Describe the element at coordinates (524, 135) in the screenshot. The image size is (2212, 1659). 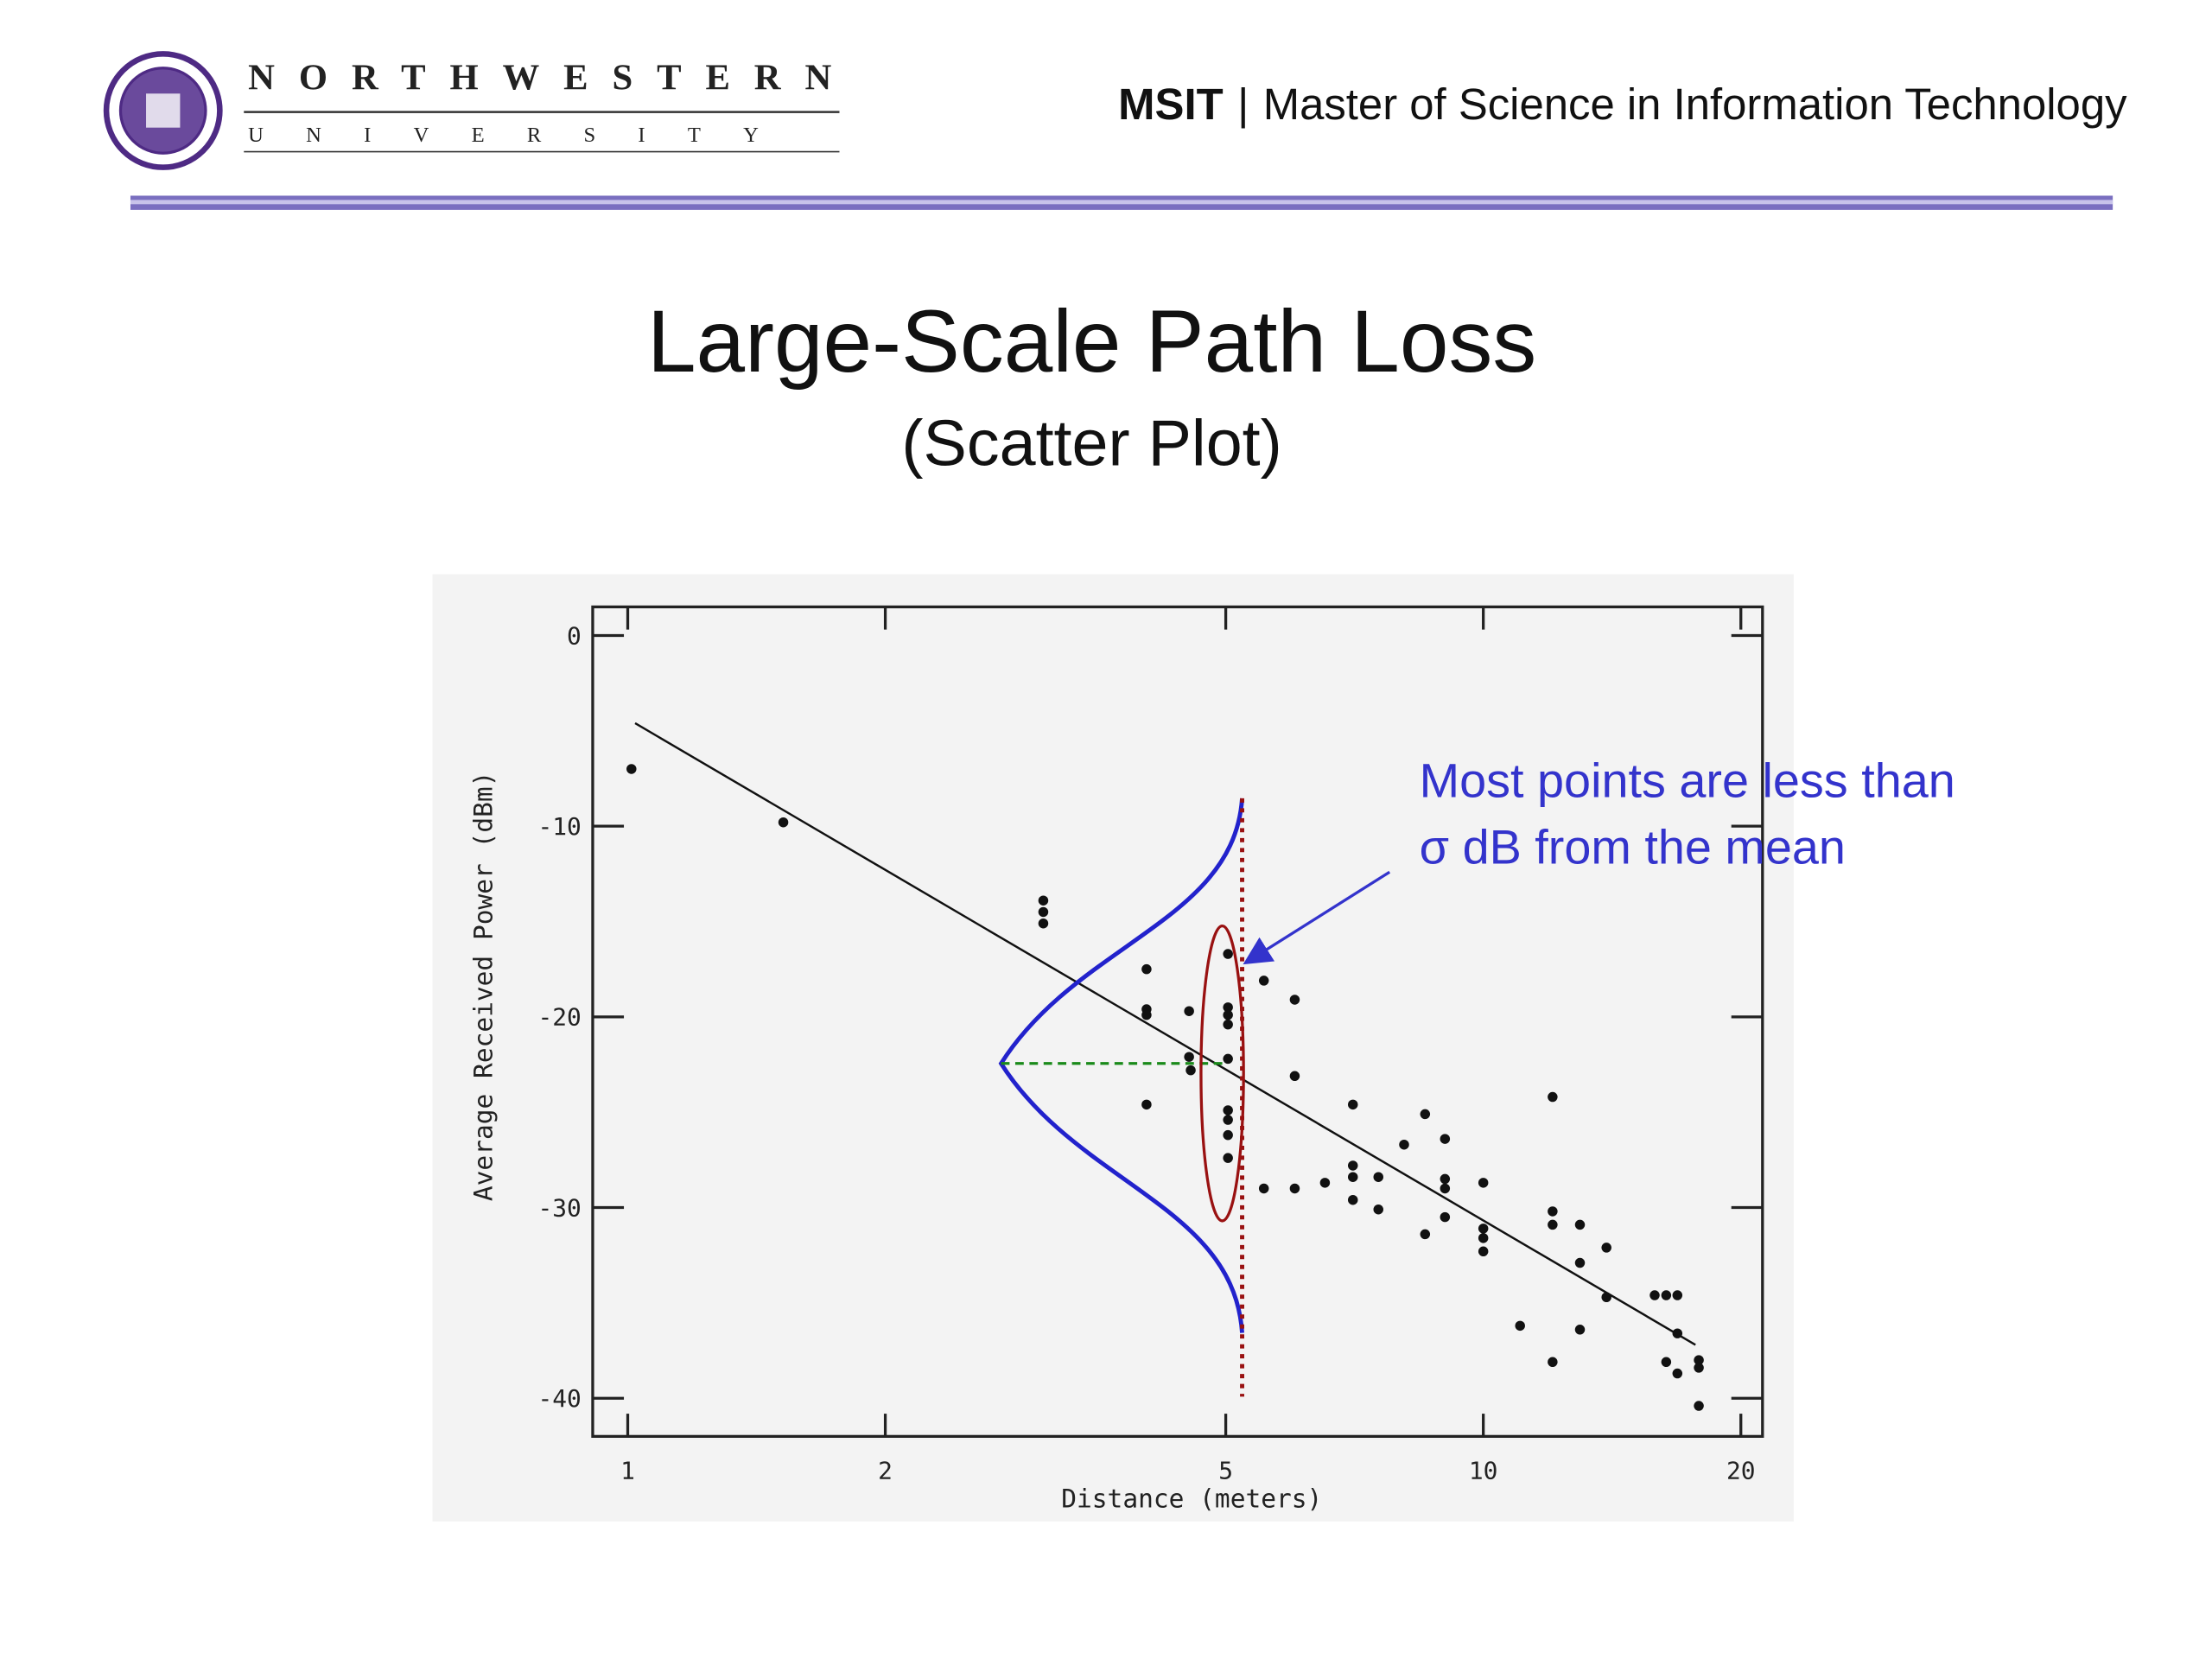
I see `logo-line2: UNIVERSITY` at that location.